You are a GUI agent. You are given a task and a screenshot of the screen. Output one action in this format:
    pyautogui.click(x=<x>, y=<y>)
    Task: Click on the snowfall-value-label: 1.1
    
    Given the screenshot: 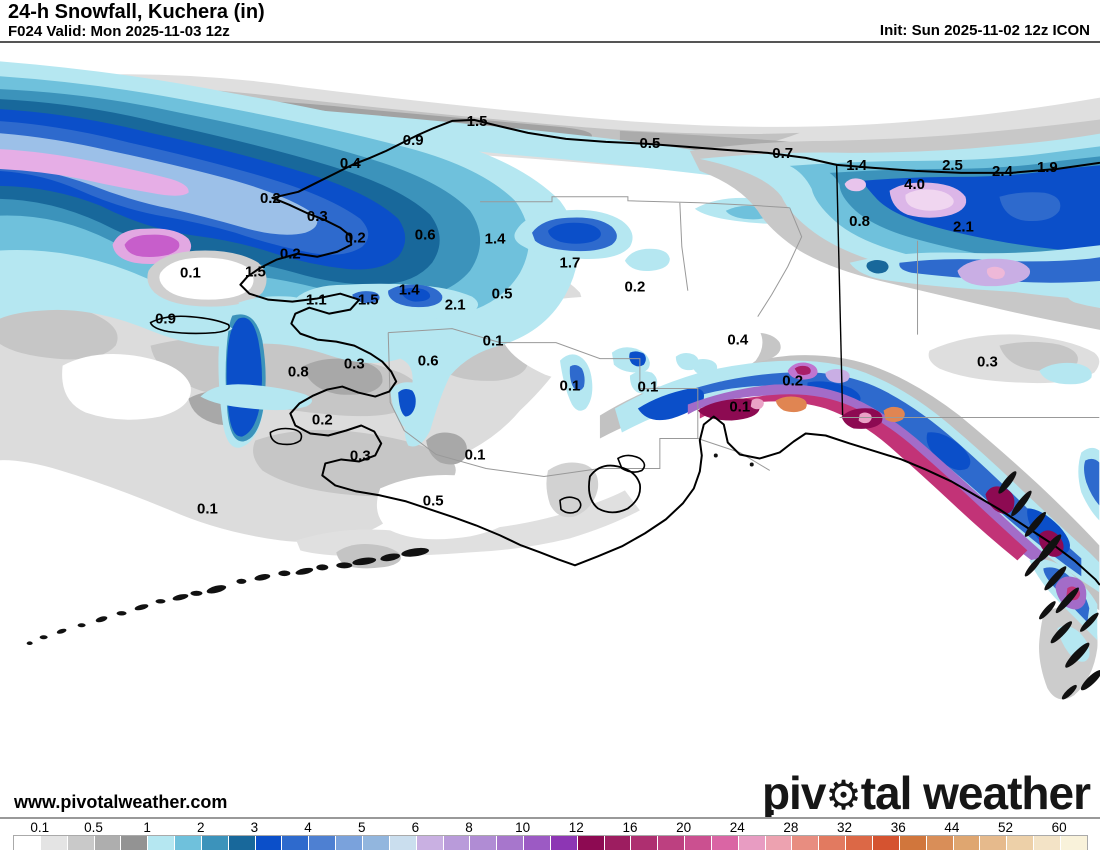 What is the action you would take?
    pyautogui.click(x=316, y=300)
    